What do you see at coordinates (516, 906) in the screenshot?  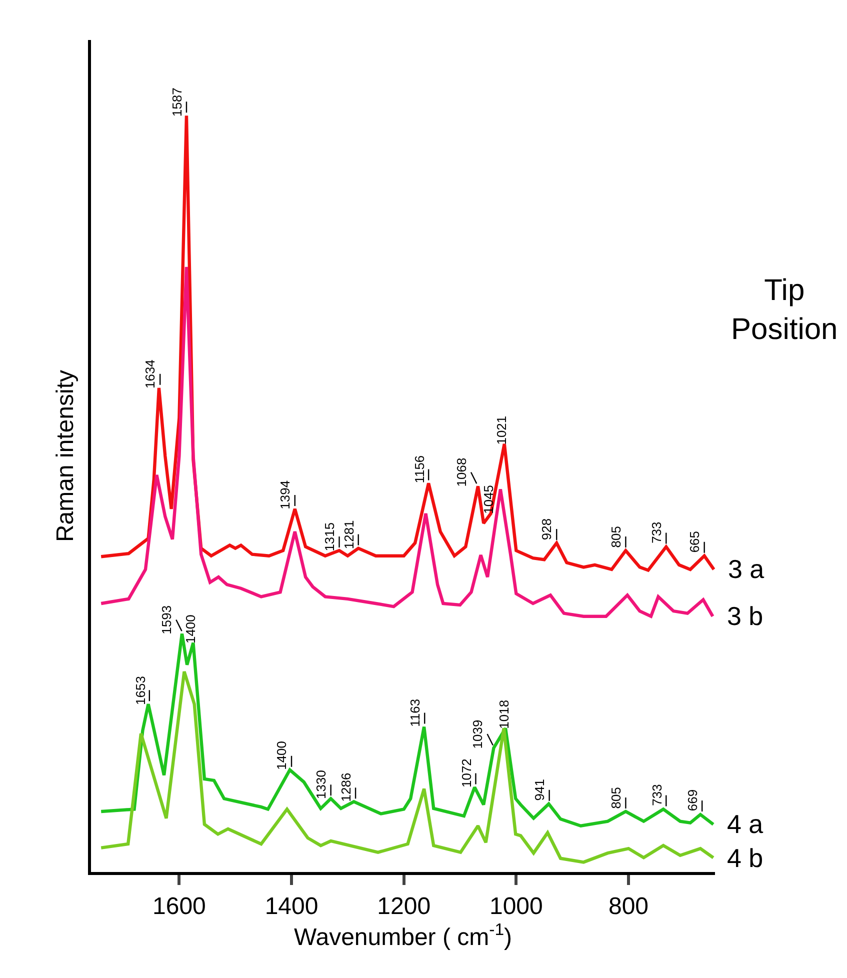 I see `x-tick-label: 1000` at bounding box center [516, 906].